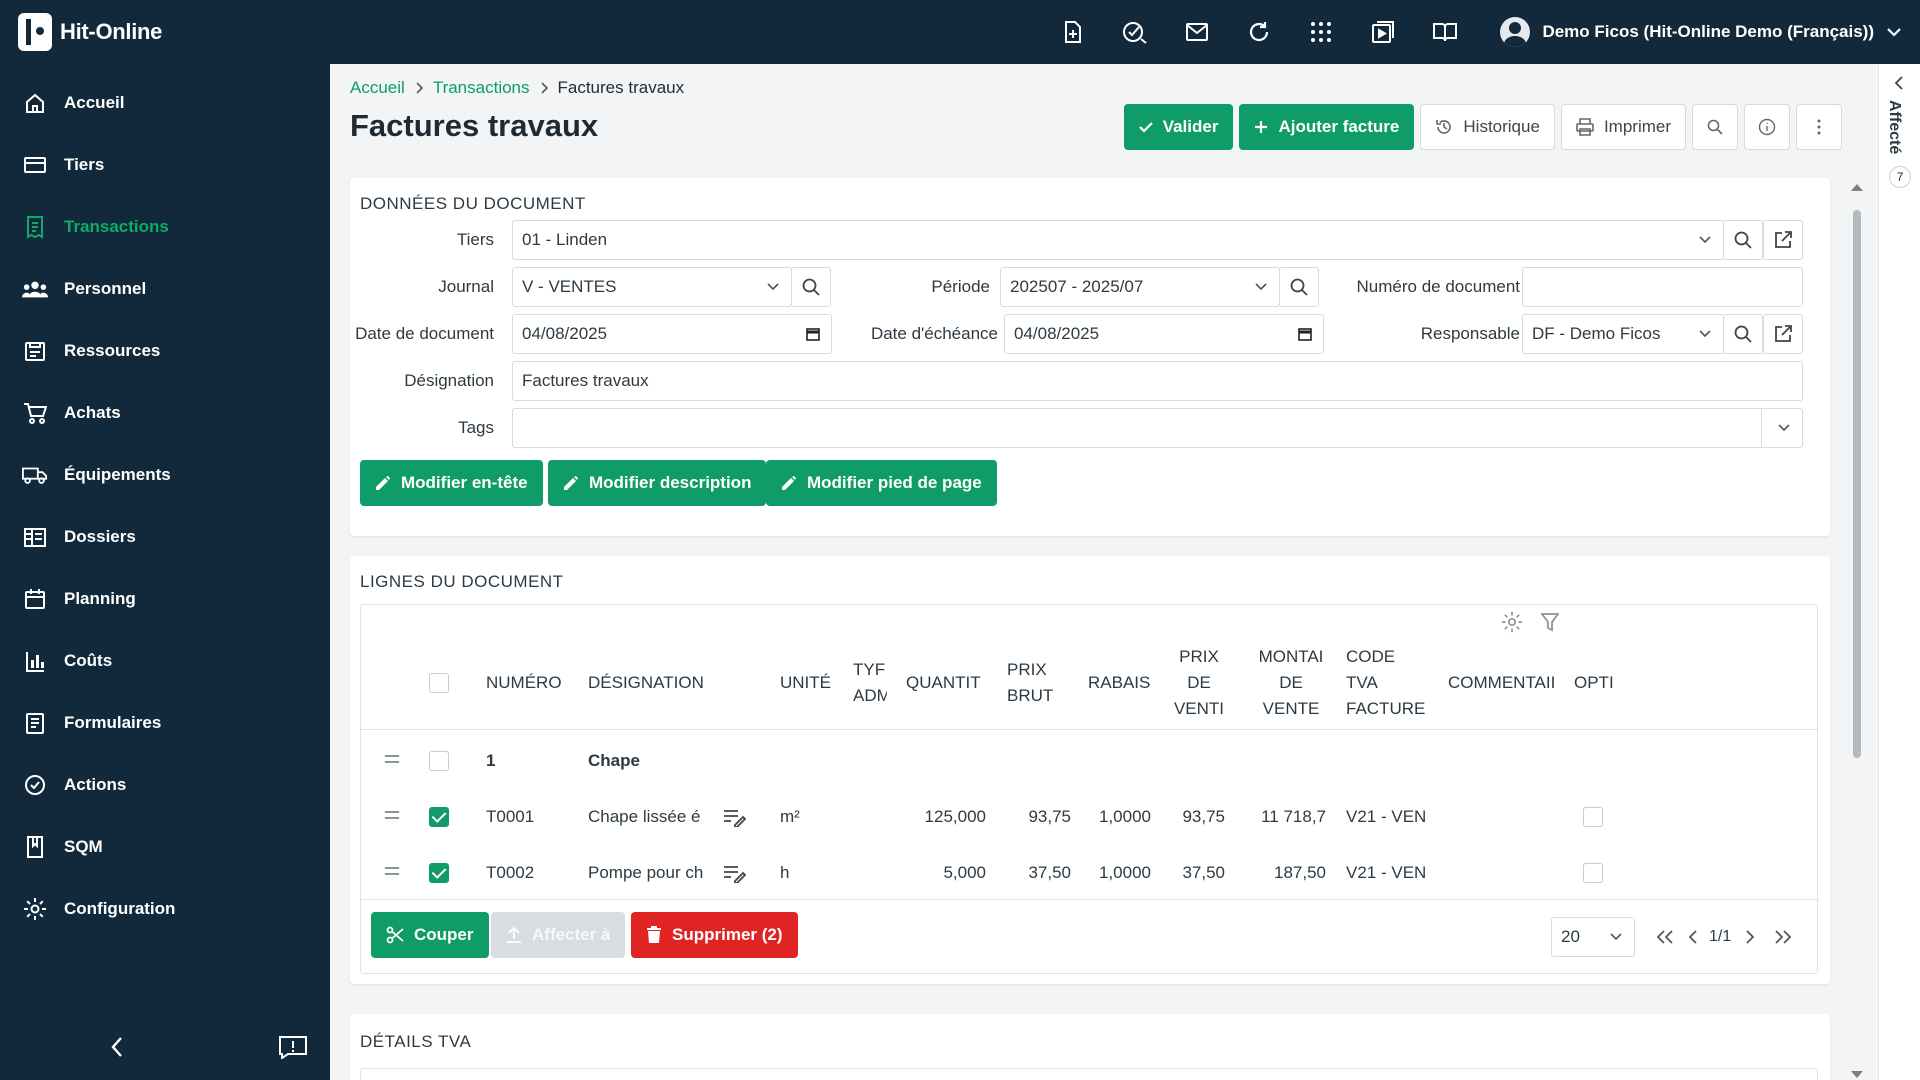 This screenshot has height=1080, width=1920. Describe the element at coordinates (1783, 240) in the screenshot. I see `tiers-open-button` at that location.